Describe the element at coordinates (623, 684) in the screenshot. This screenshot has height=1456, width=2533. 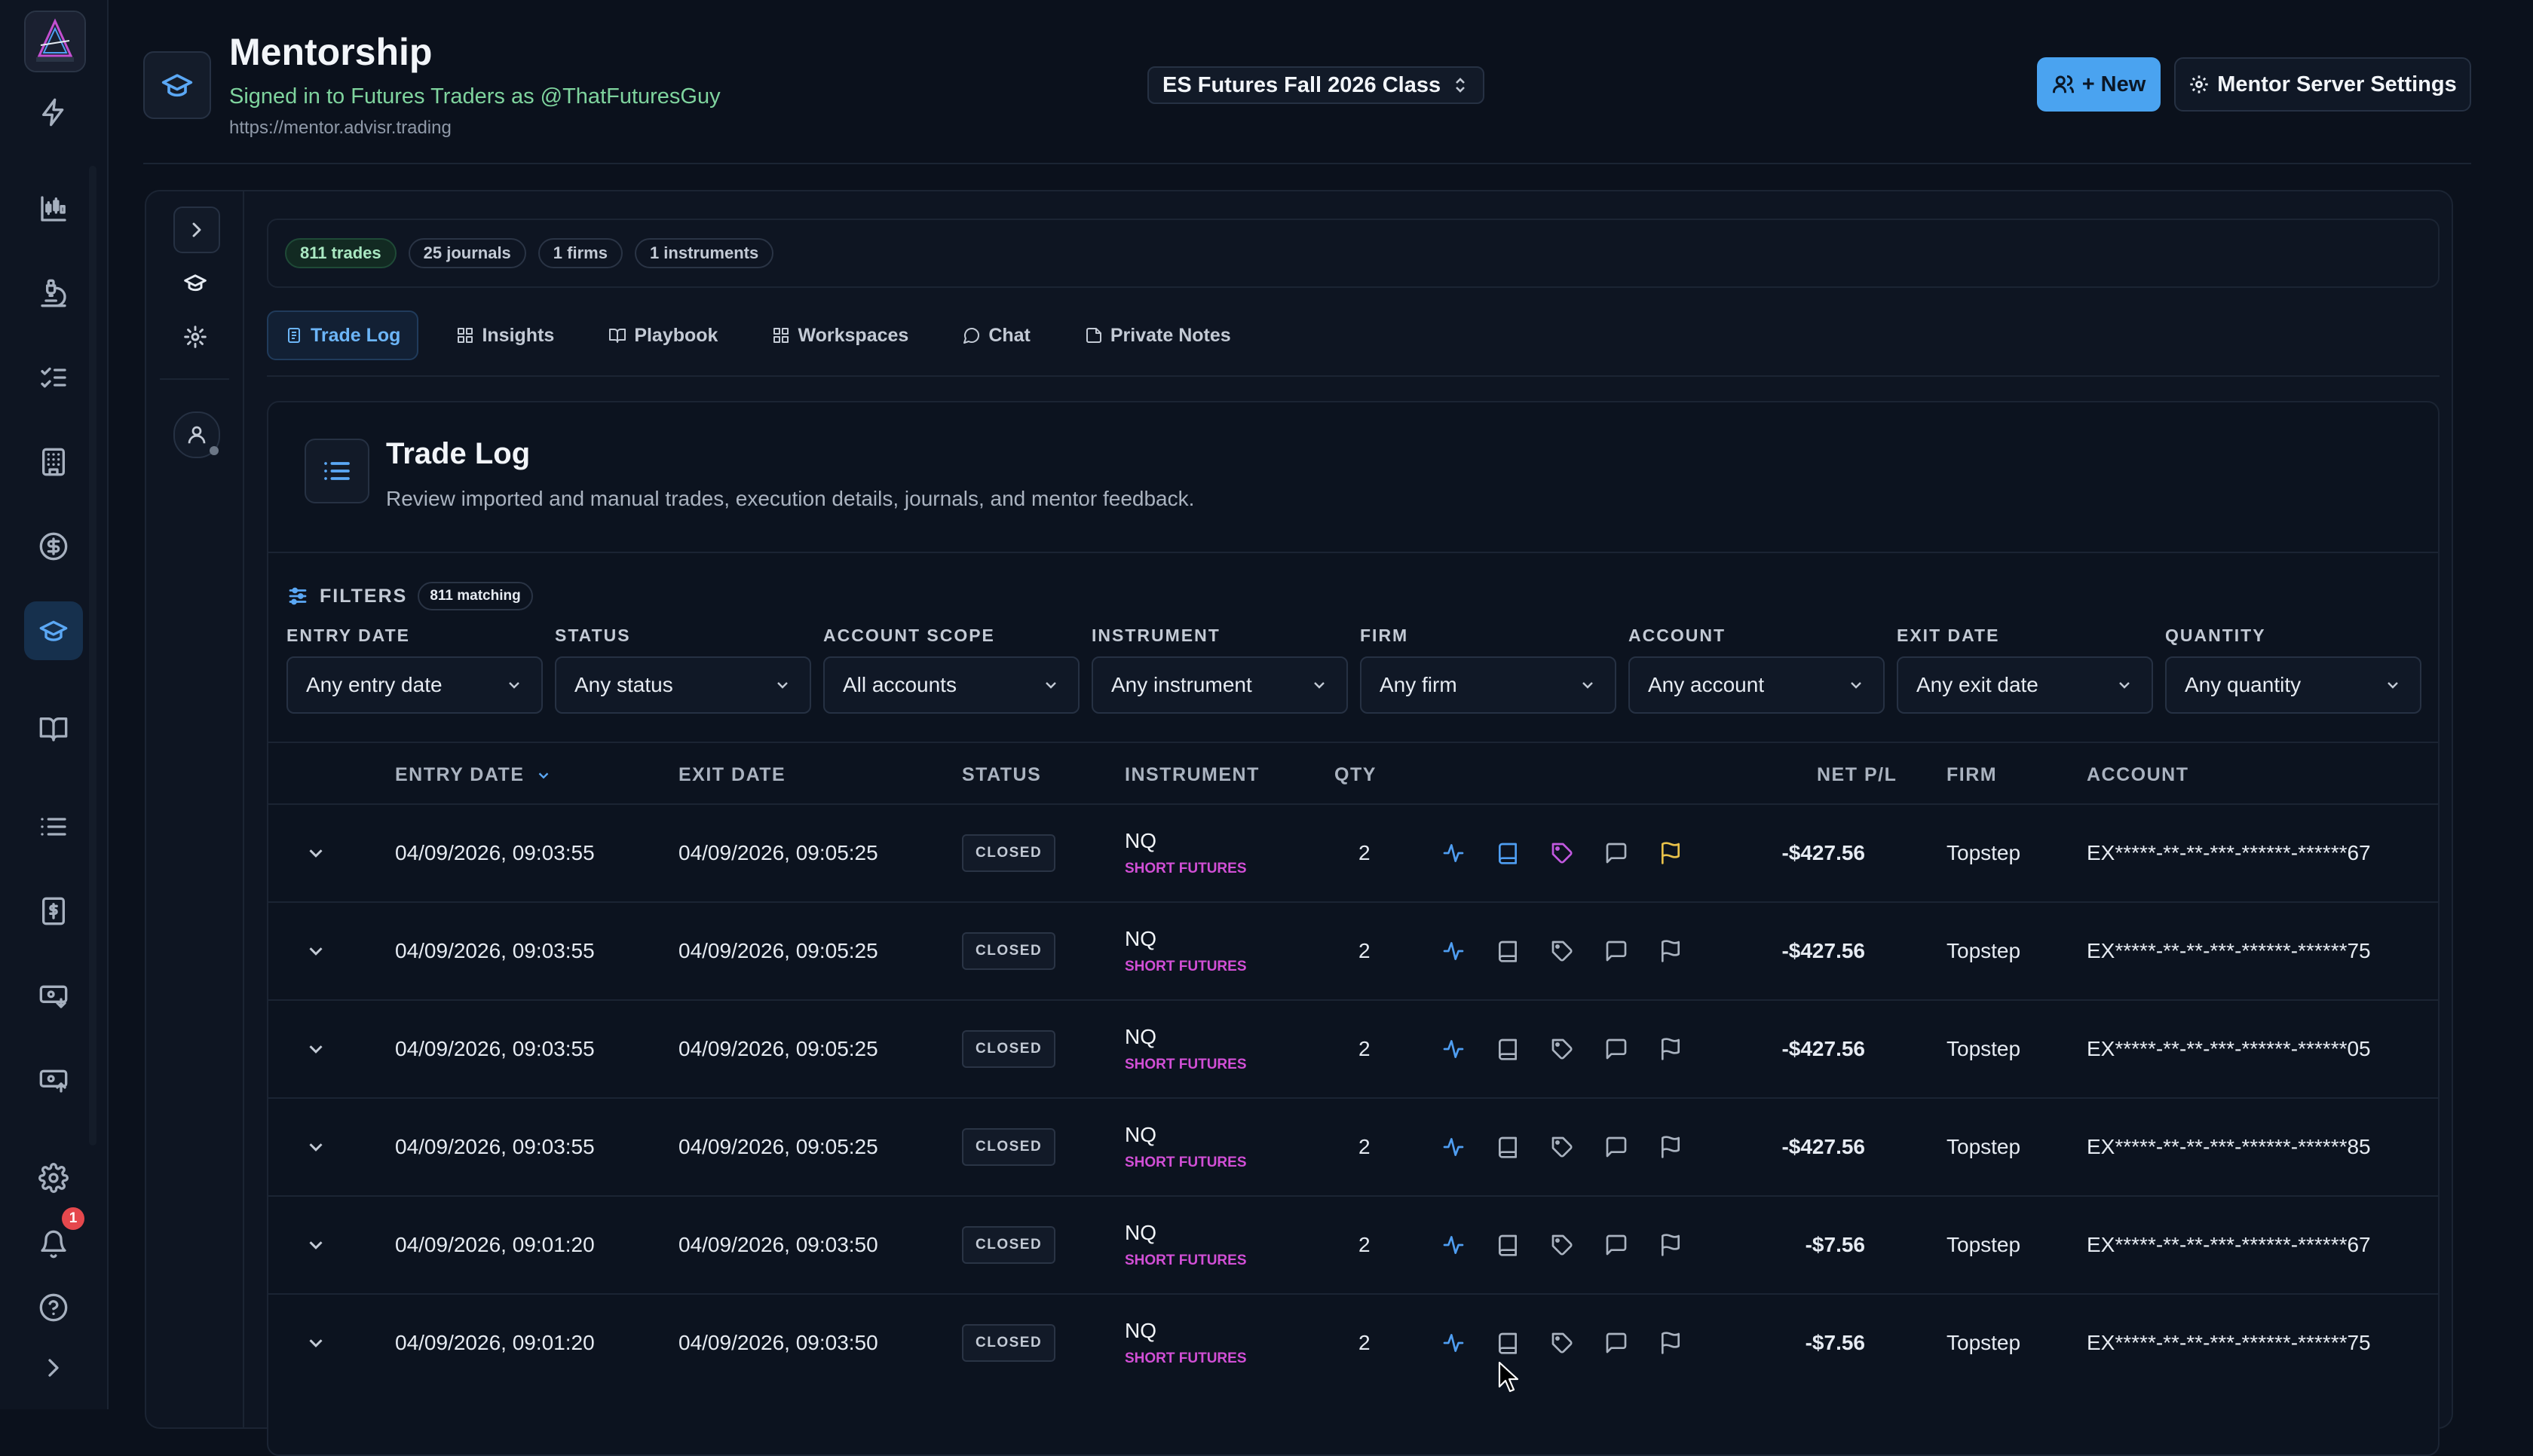
I see `filter-value: Any status` at that location.